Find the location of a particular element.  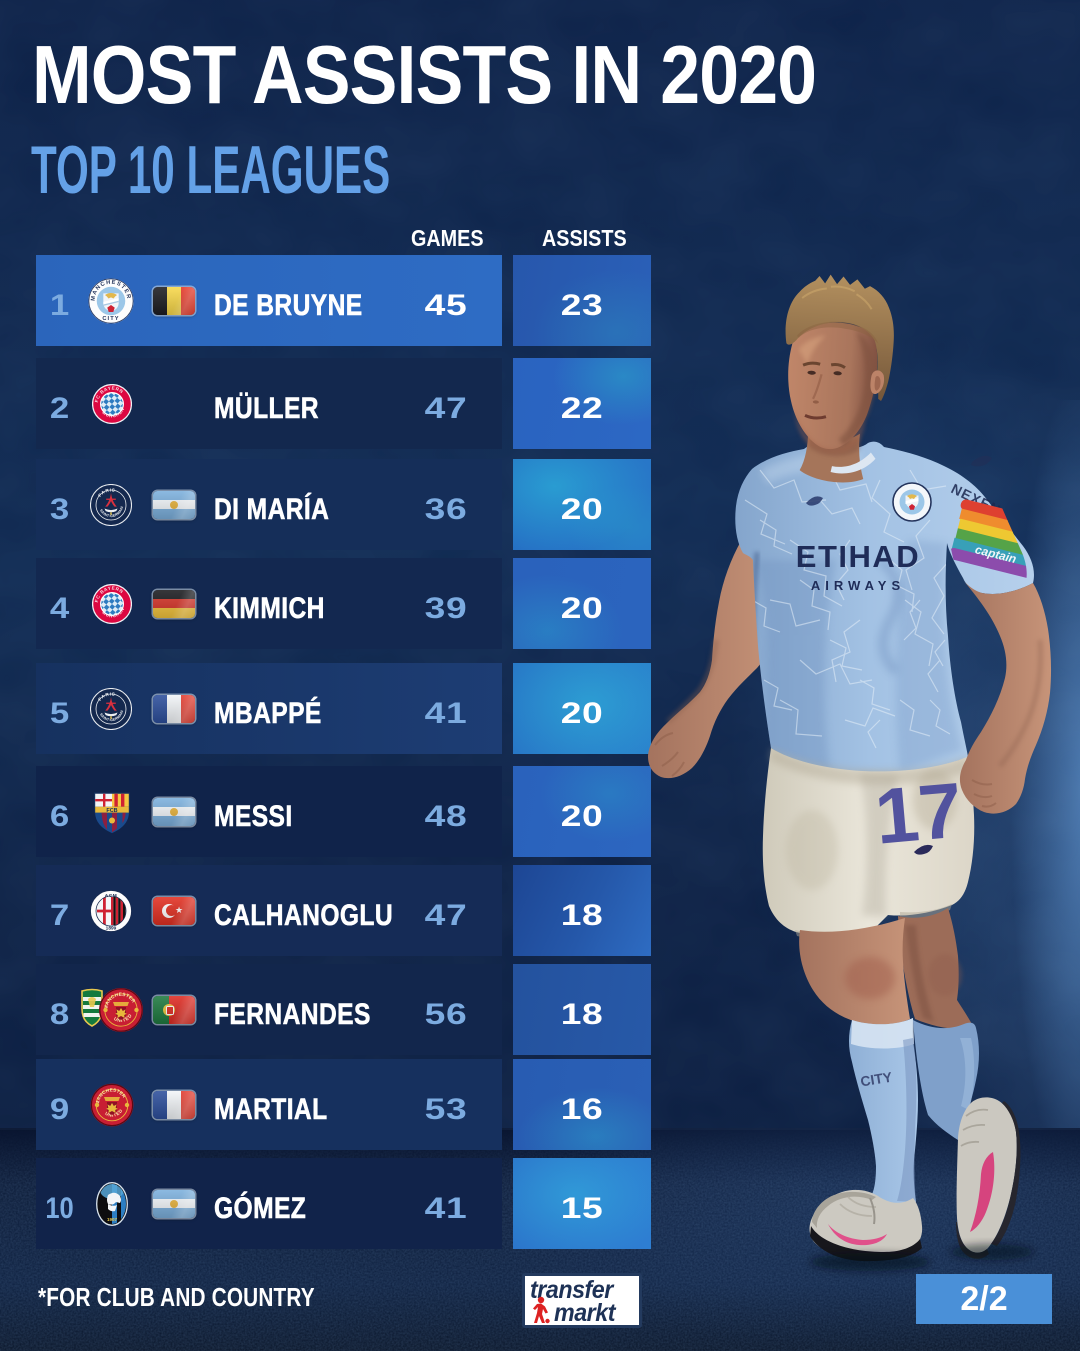

svg-text: 1907 is located at coordinates (112, 1219).